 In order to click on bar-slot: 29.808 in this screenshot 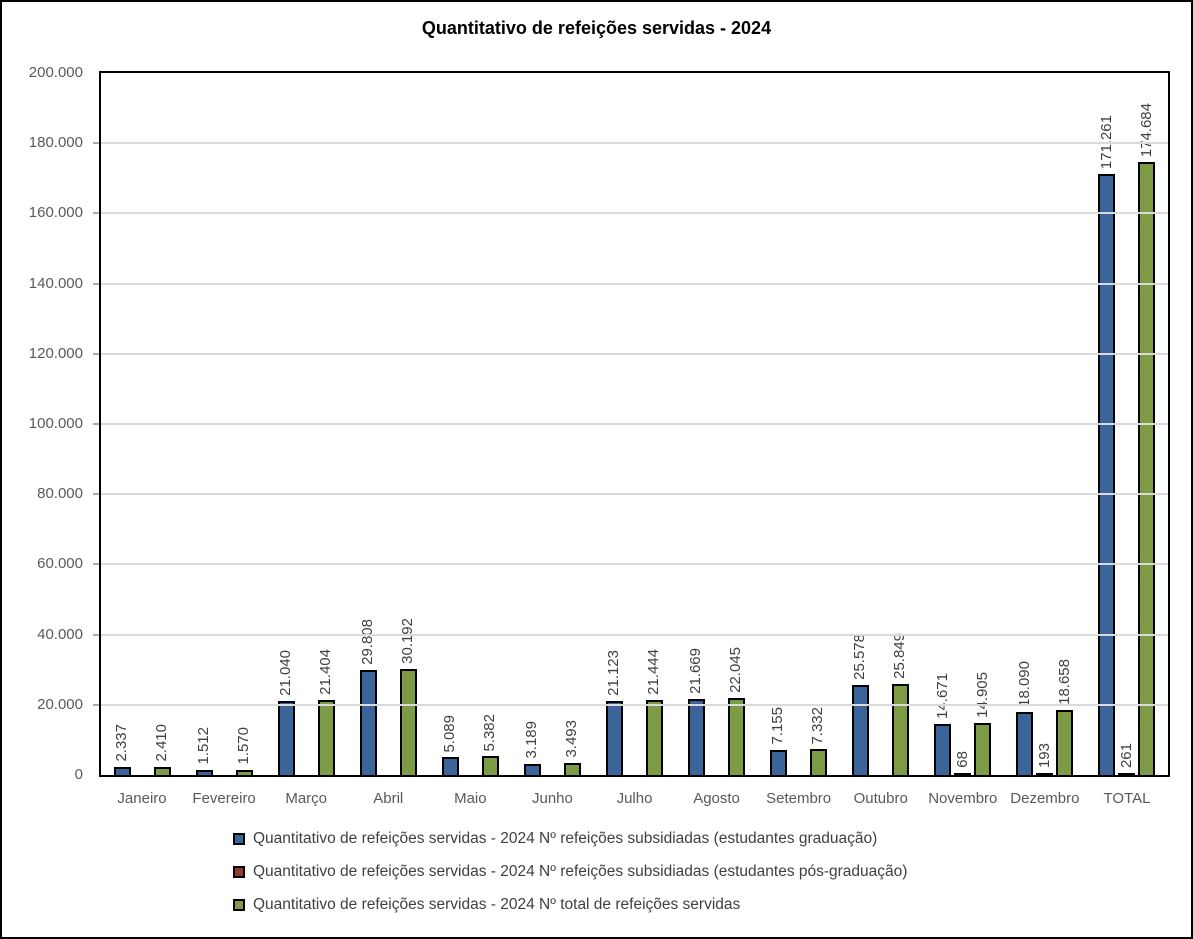, I will do `click(368, 697)`.